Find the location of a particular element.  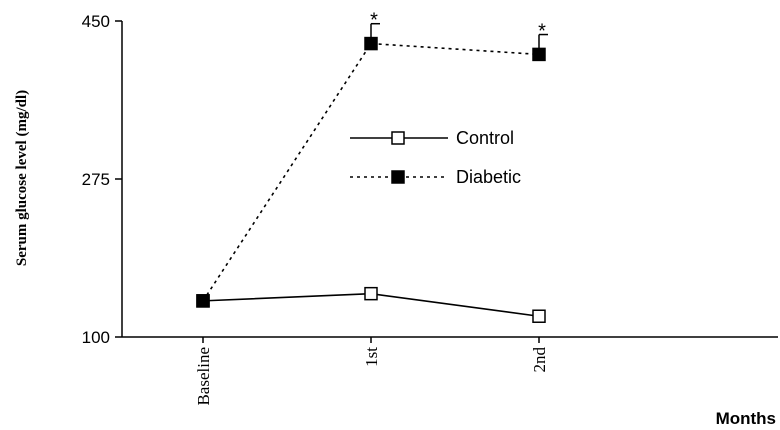

y-axis-label: Serum glucose level (mg/dl) is located at coordinates (22, 178).